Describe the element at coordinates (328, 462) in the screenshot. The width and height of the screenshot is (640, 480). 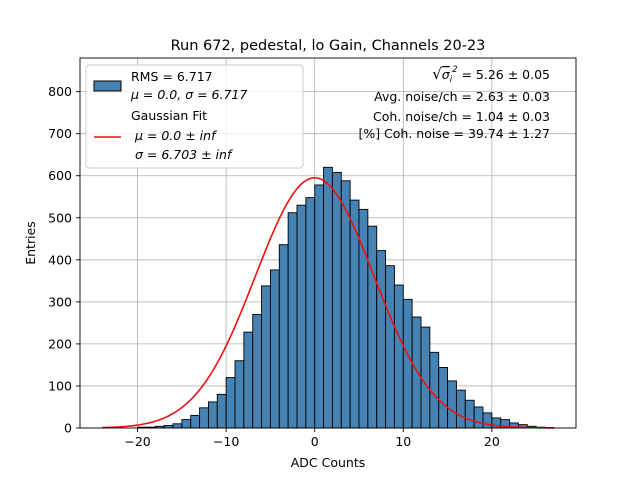
I see `x-axis-label: ADC Counts` at that location.